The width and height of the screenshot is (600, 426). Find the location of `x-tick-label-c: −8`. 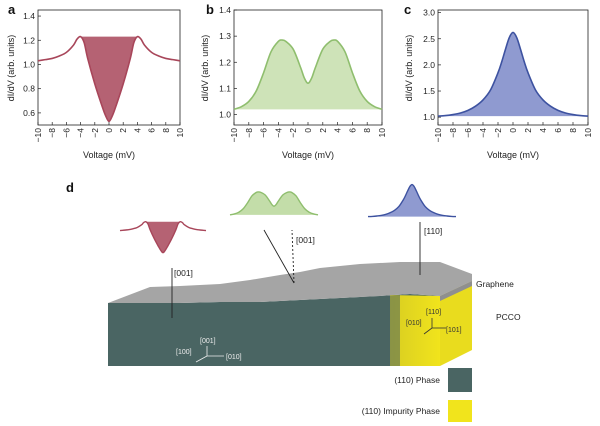

x-tick-label-c: −8 is located at coordinates (453, 133).